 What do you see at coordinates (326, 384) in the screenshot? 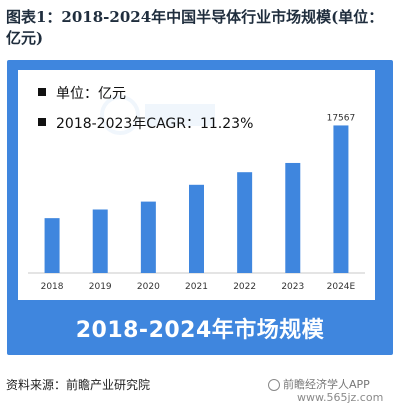
I see `watermark-app-label: 前瞻经济学人APP` at bounding box center [326, 384].